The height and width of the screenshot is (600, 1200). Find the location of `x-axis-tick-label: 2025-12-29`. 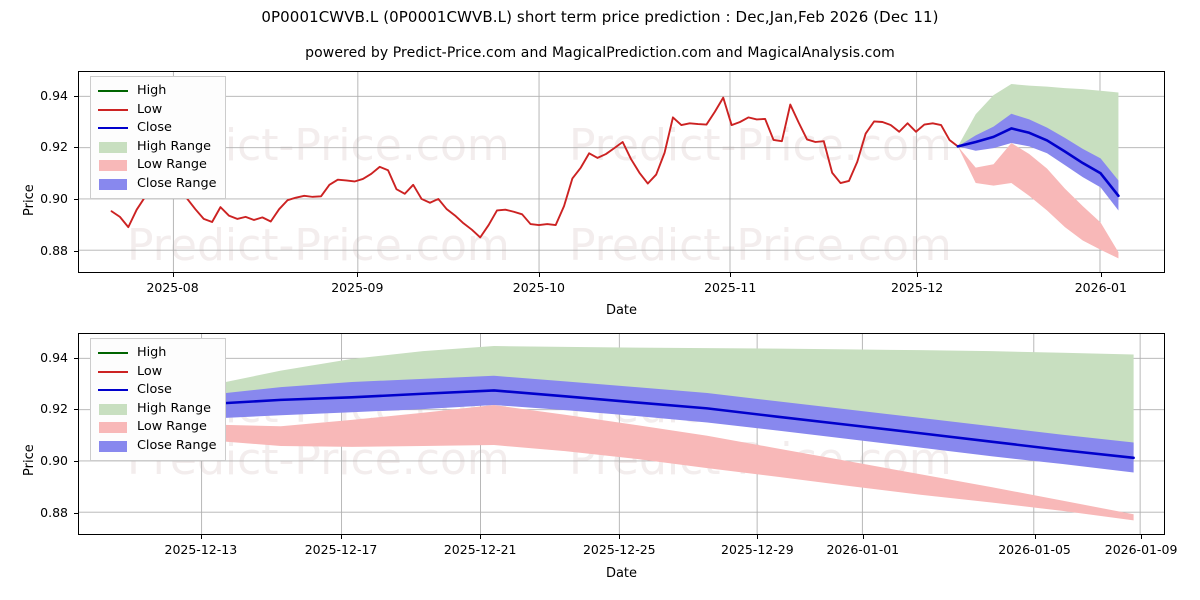

x-axis-tick-label: 2025-12-29 is located at coordinates (757, 549).